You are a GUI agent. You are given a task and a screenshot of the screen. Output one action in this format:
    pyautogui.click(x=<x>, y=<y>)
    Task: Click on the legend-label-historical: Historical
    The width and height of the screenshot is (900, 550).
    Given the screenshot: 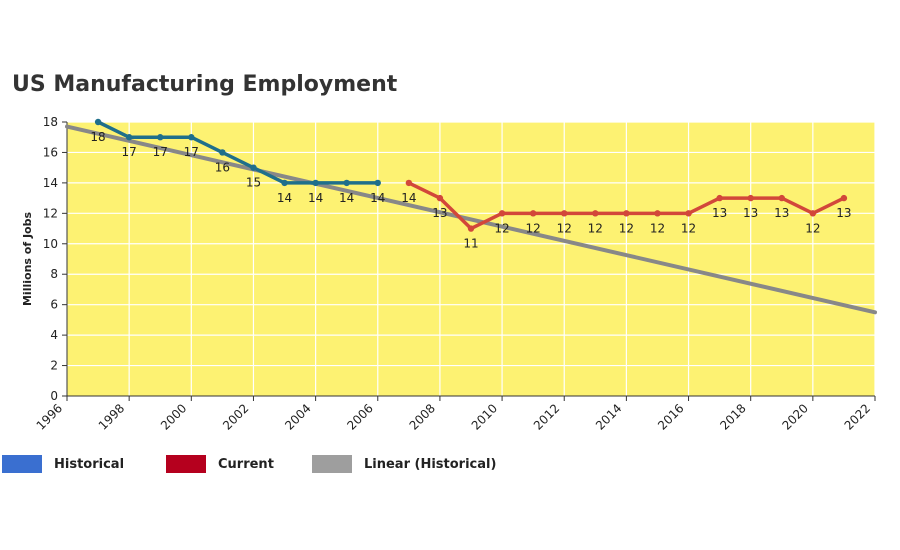 What is the action you would take?
    pyautogui.click(x=89, y=464)
    